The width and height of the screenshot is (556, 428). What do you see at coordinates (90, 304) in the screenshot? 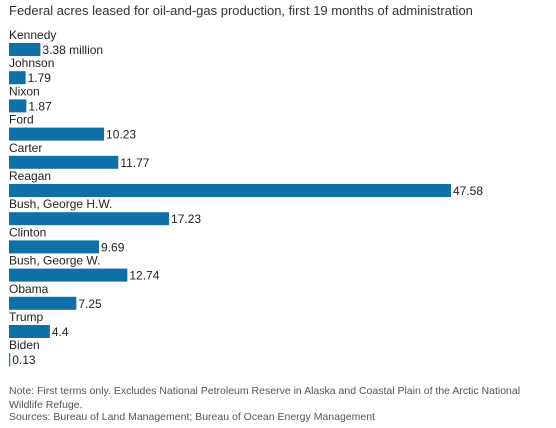
I see `value-label: 7.25` at bounding box center [90, 304].